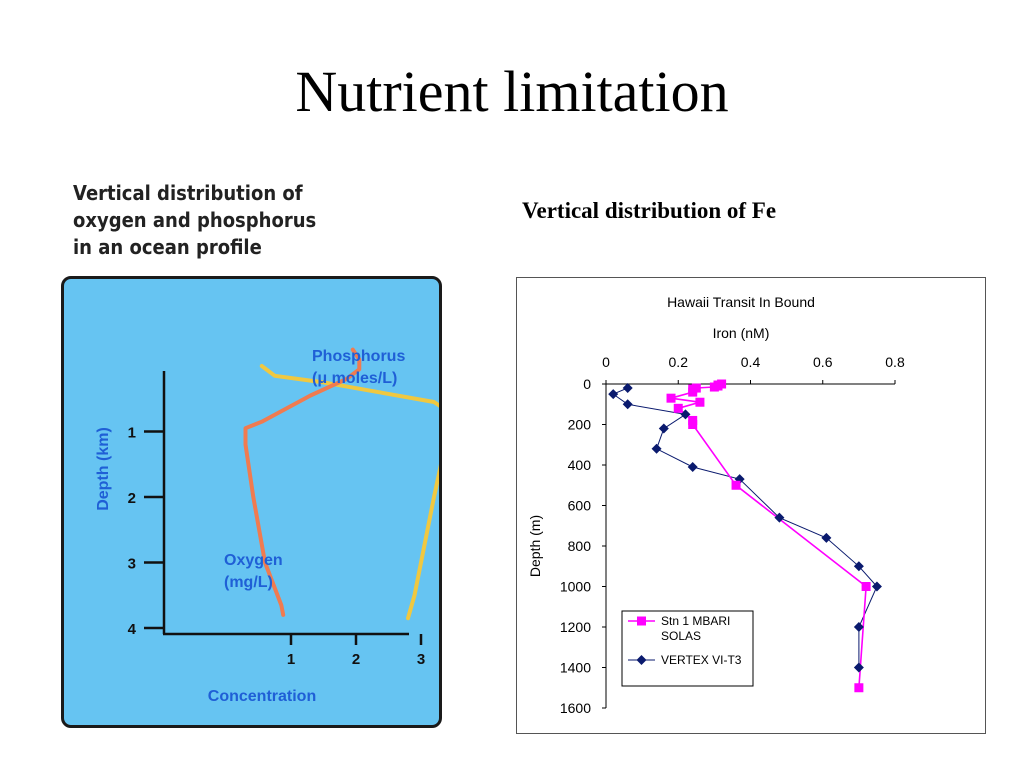  Describe the element at coordinates (745, 527) in the screenshot. I see `vertex-series-line` at that location.